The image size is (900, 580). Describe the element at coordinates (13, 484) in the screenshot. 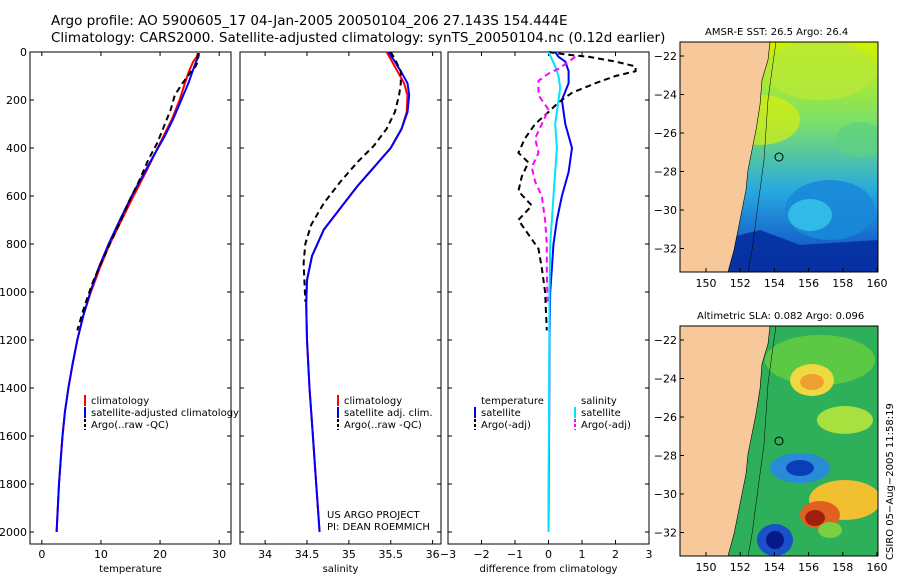

I see `y-tick-label: 1800` at that location.